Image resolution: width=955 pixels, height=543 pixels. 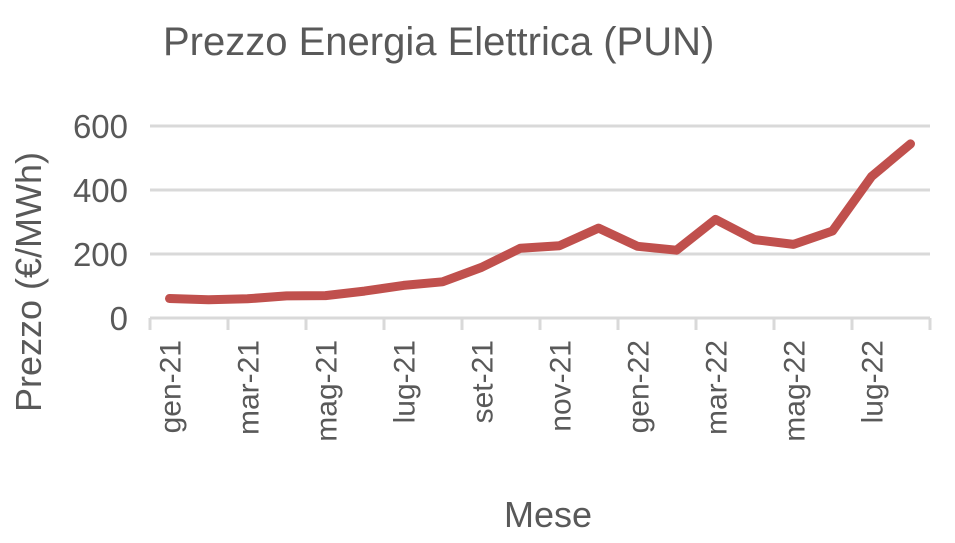 What do you see at coordinates (717, 387) in the screenshot?
I see `x-tick-label: mar-22` at bounding box center [717, 387].